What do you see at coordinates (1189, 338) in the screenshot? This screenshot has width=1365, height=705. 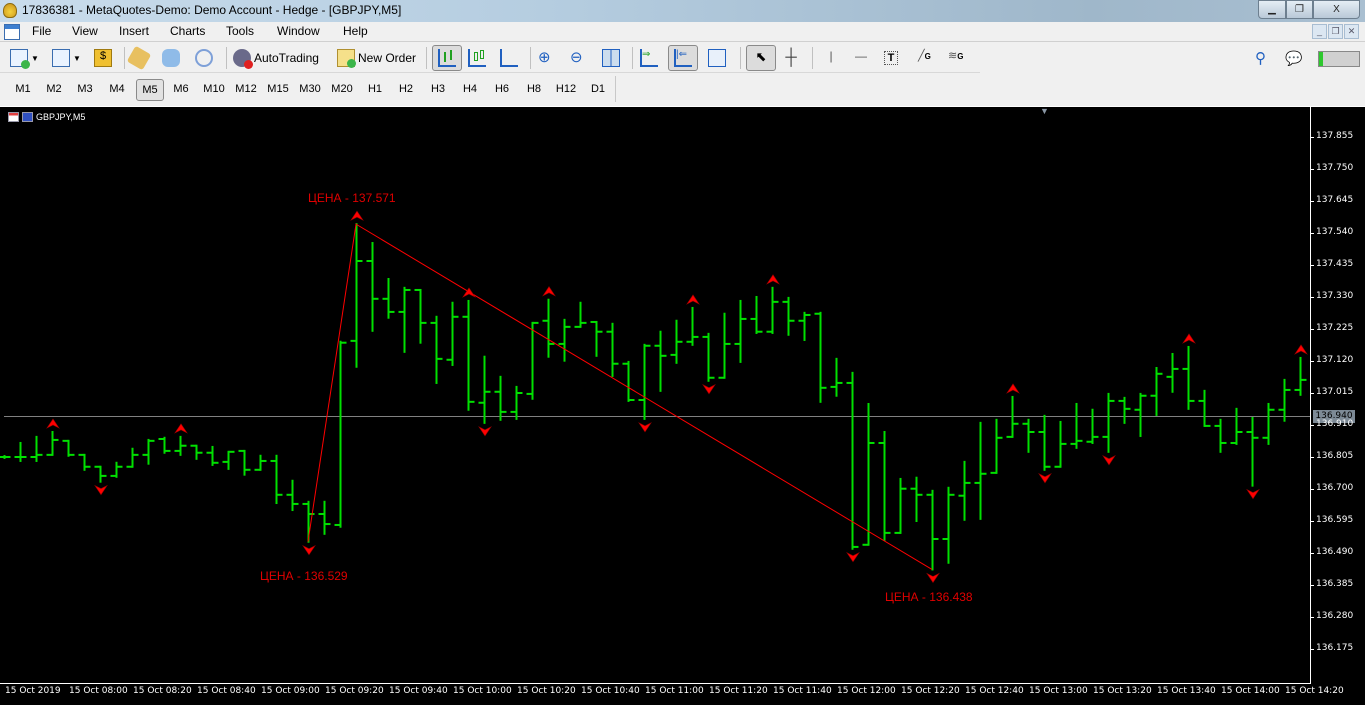 I see `zigzag-high-marker-icon` at bounding box center [1189, 338].